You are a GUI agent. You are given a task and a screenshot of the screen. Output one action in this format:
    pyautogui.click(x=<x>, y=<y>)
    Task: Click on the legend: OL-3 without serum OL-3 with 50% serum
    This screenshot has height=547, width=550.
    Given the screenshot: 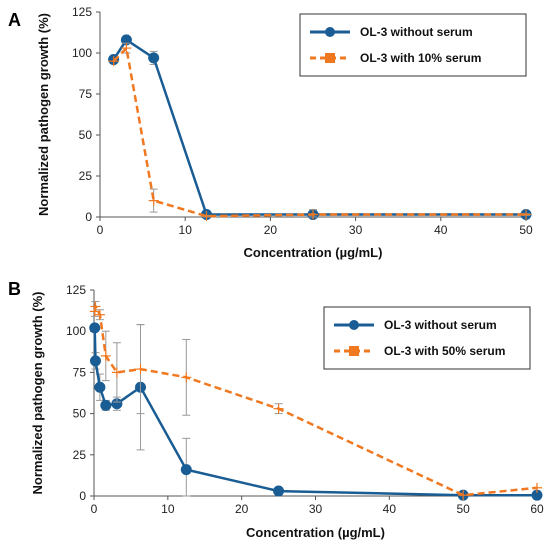 What is the action you would take?
    pyautogui.click(x=427, y=338)
    